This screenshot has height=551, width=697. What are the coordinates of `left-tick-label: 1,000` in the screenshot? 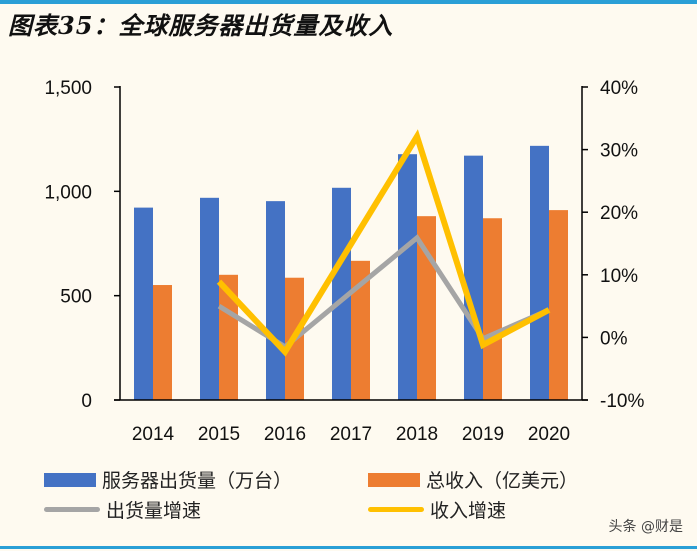 It's located at (68, 192).